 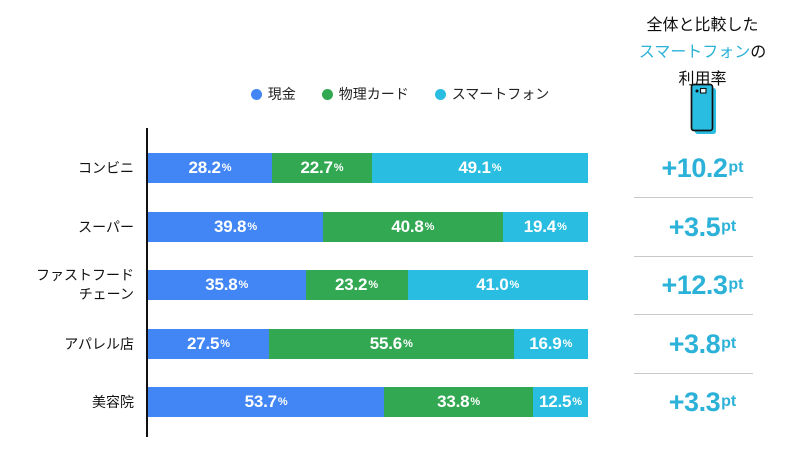 I want to click on legend-label: 現金, so click(x=281, y=94).